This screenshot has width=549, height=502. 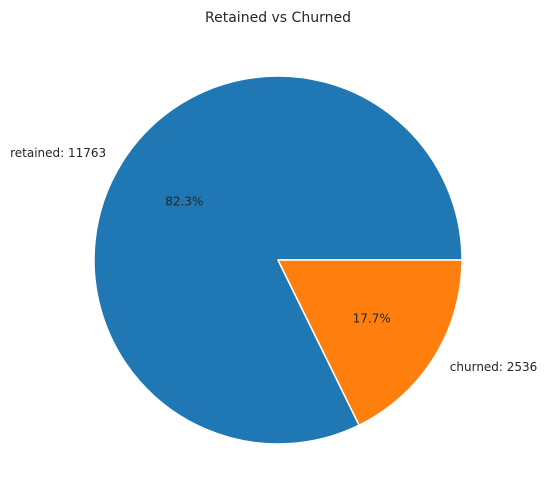 I want to click on slice-label-churned: churned: 2536, so click(x=494, y=367).